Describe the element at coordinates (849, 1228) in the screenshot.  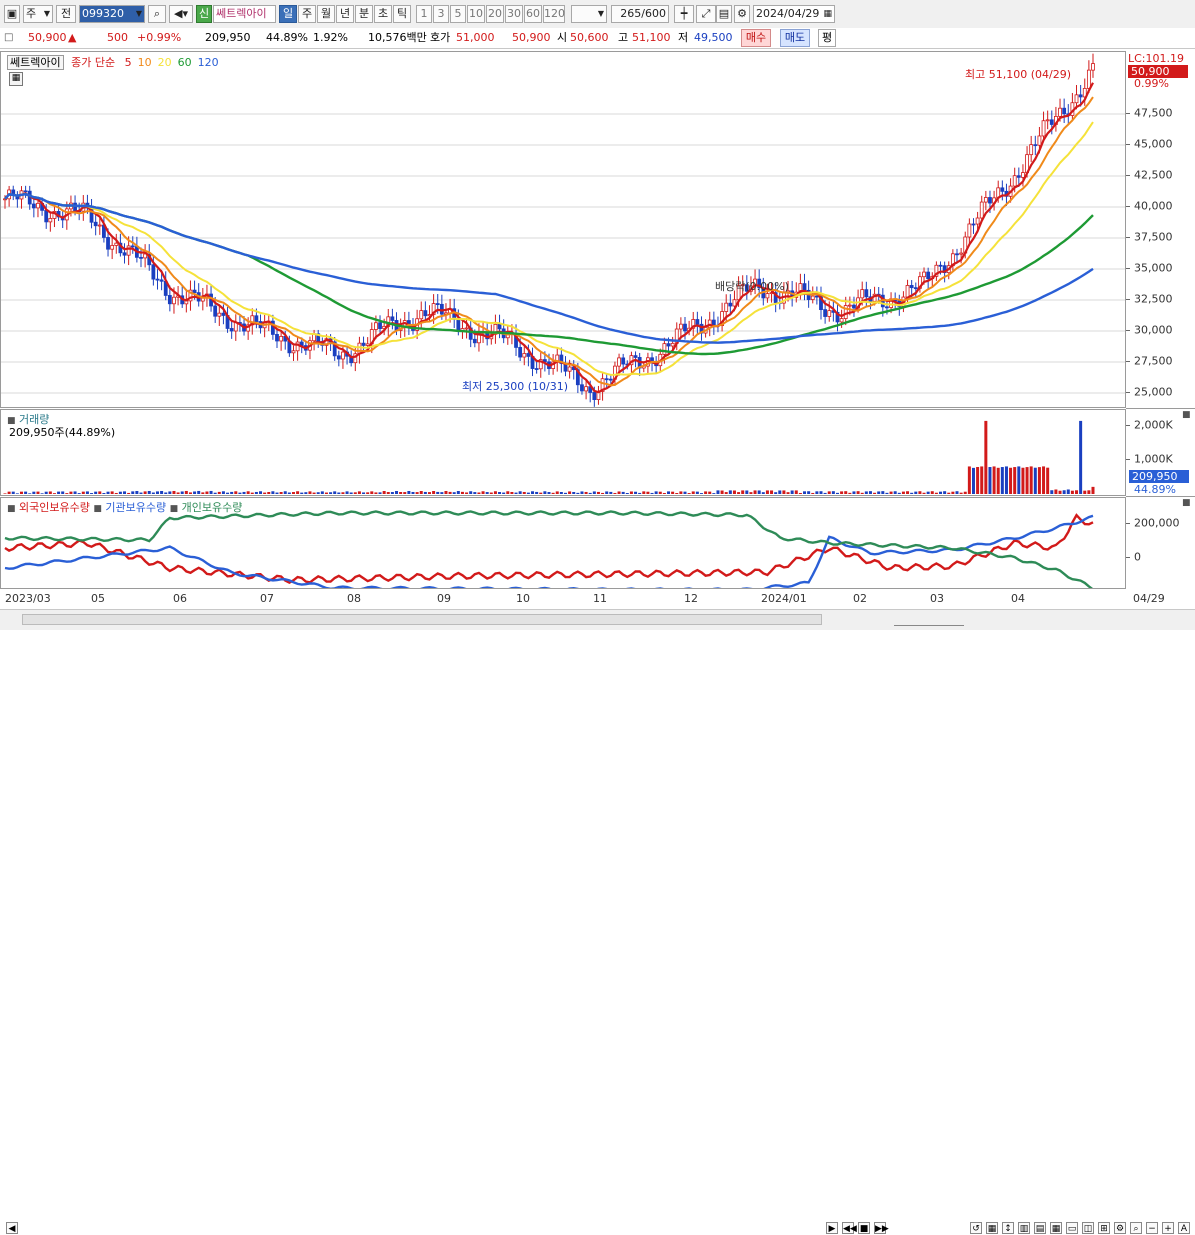
I see `rewind-icon: ◀◀` at that location.